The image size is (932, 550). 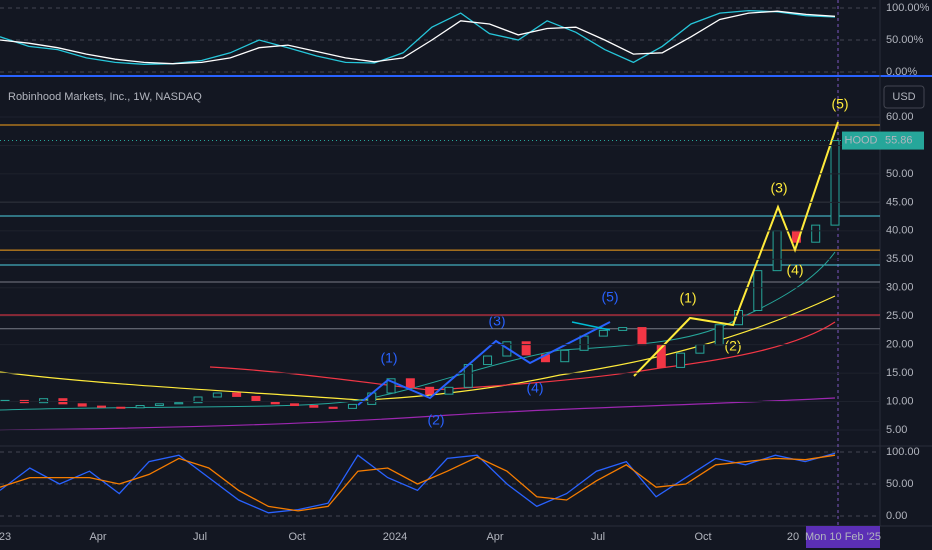 I want to click on price-tick-label: 25.00, so click(x=900, y=316).